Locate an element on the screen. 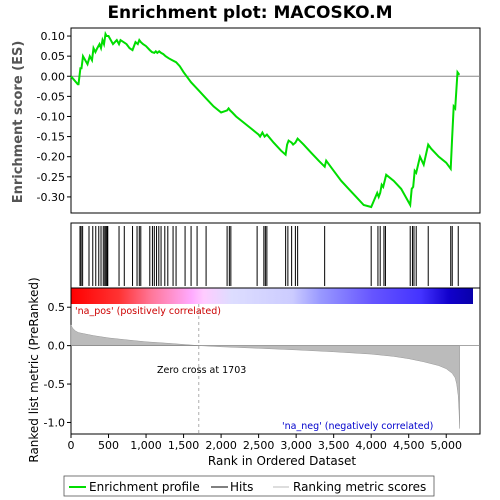 The height and width of the screenshot is (500, 500). ranking-x-tick-label: 1,500 is located at coordinates (184, 445).